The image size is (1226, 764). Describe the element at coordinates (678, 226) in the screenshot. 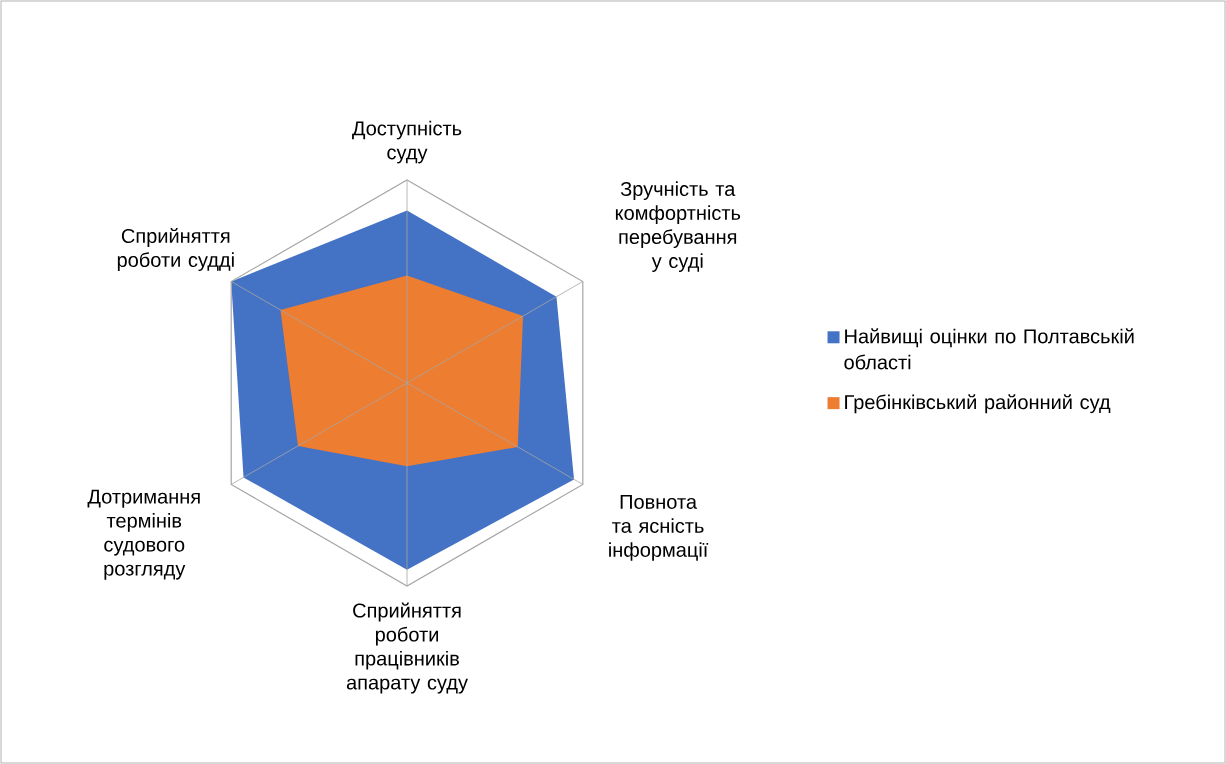

I see `spoke-label: Зручність та комфортність перебування у суді` at that location.